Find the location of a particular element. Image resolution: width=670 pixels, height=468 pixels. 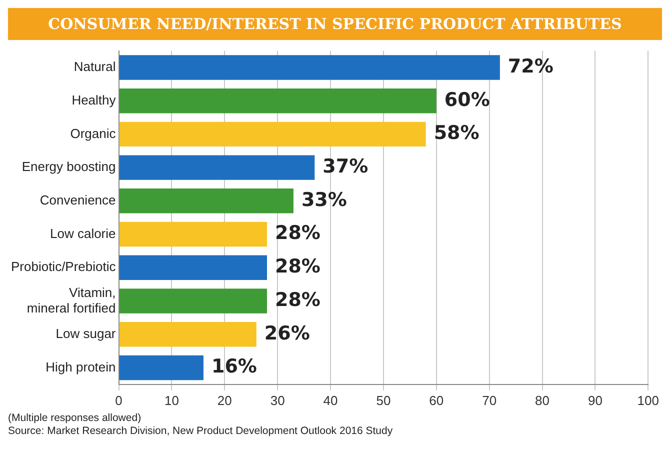

y-tick-label: Low sugar is located at coordinates (86, 333).